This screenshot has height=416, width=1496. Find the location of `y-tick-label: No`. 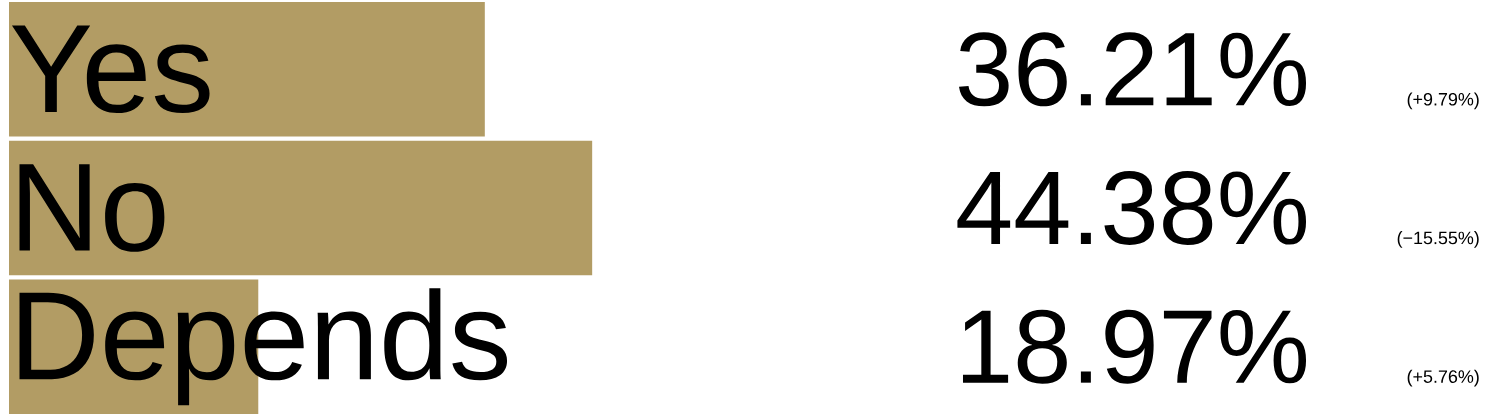

y-tick-label: No is located at coordinates (92, 208).